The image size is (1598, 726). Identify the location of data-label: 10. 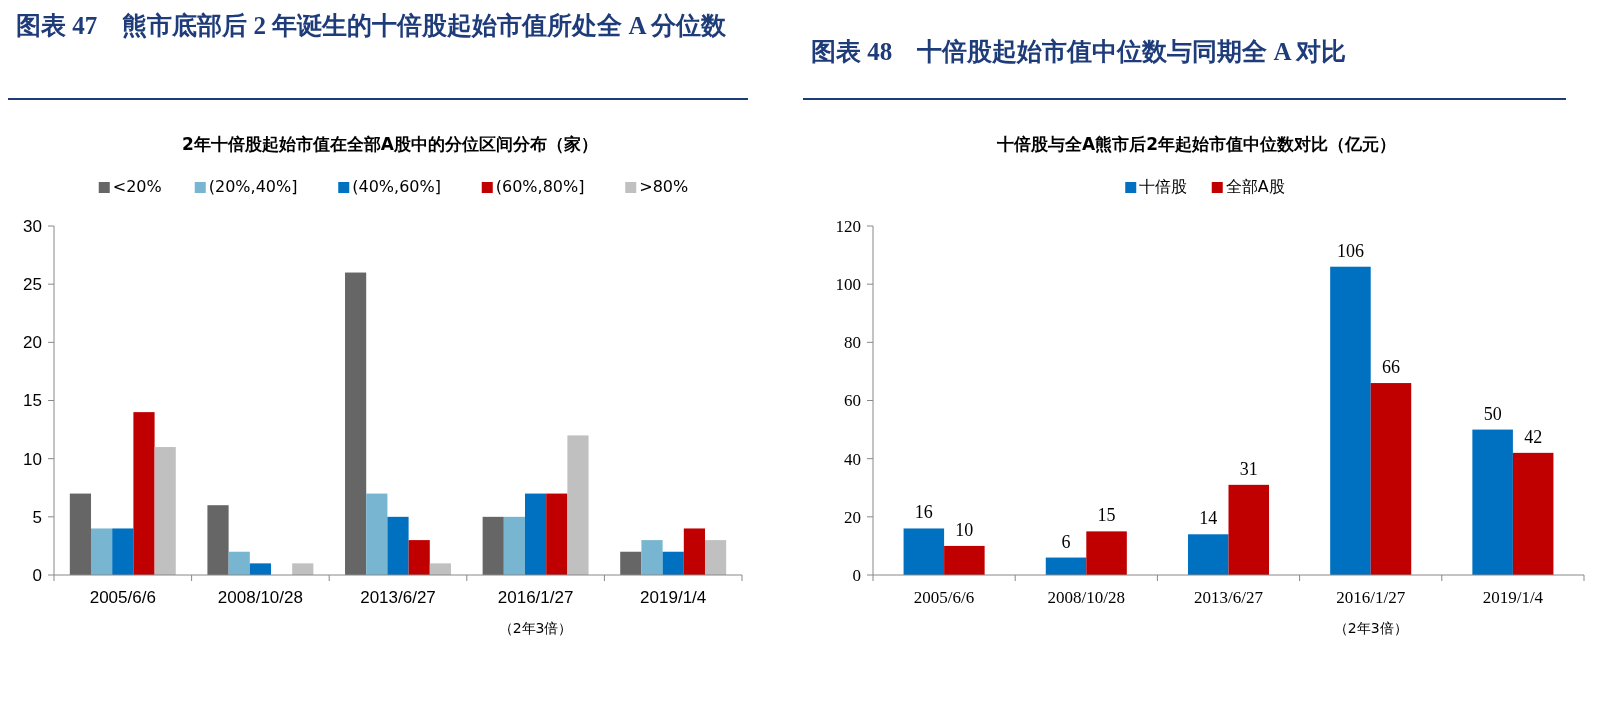
(964, 529).